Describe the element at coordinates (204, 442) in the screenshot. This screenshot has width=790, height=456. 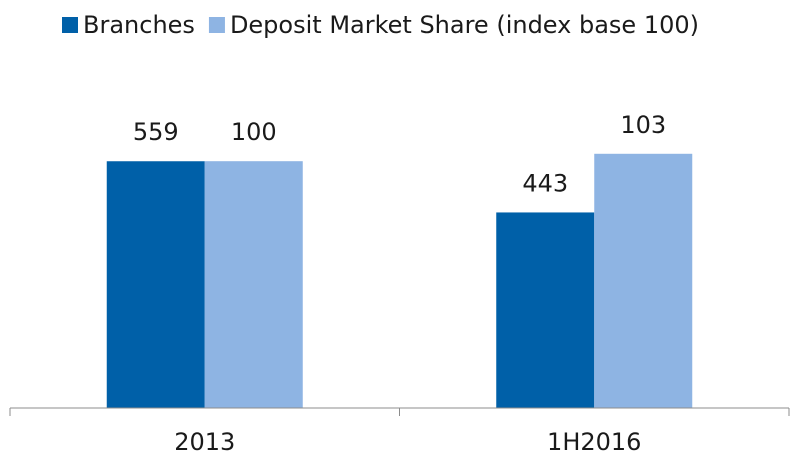
I see `x-tick-label: 2013` at that location.